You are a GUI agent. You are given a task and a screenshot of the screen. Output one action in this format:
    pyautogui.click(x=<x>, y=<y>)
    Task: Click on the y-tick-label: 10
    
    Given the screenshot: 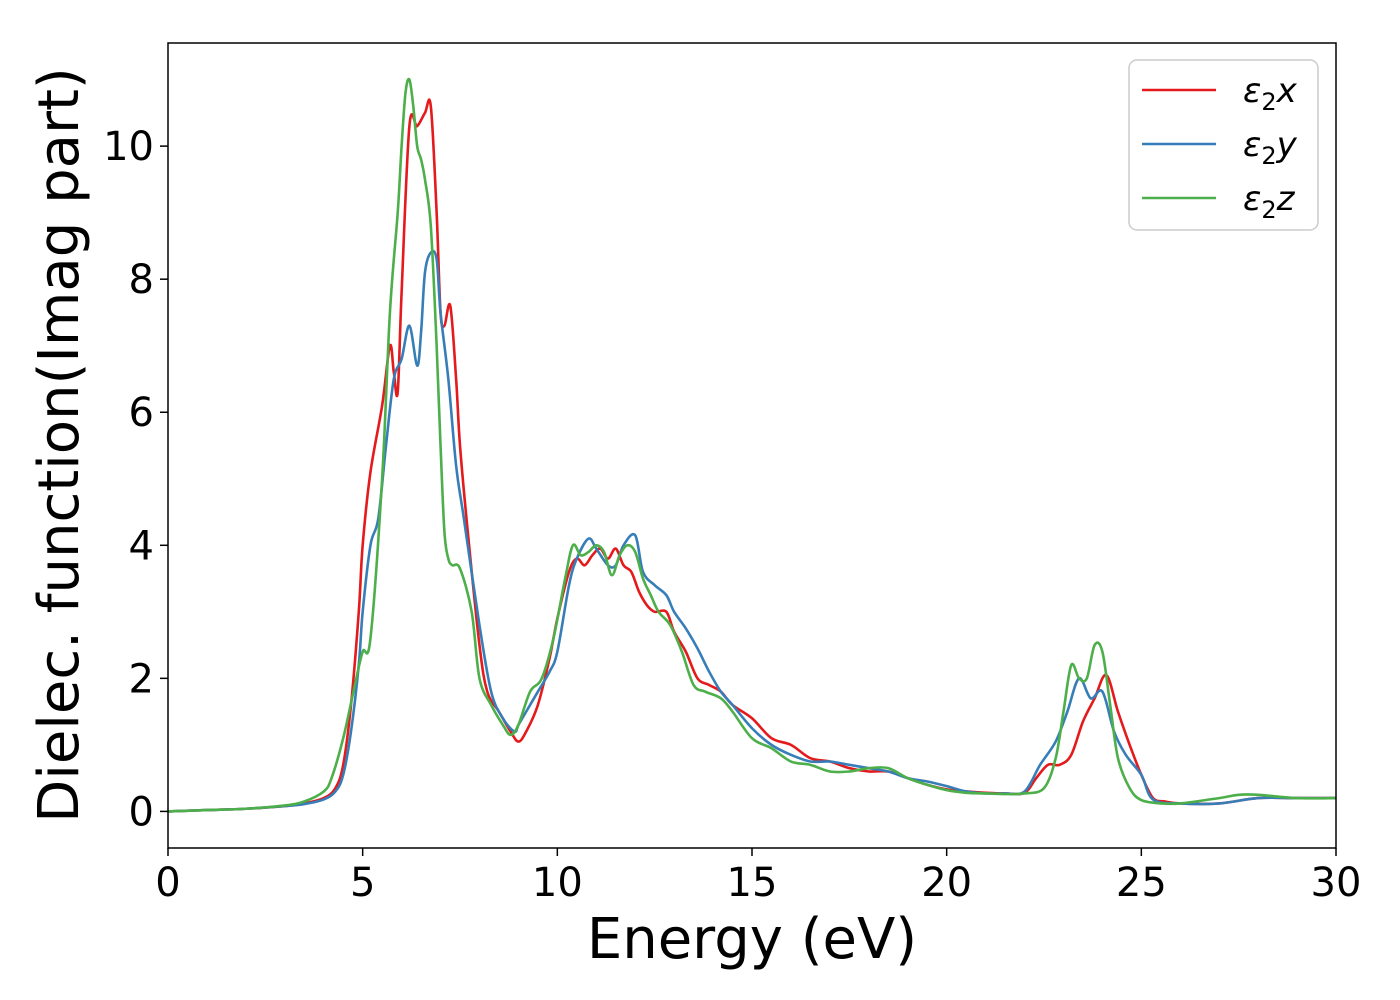 What is the action you would take?
    pyautogui.click(x=128, y=147)
    